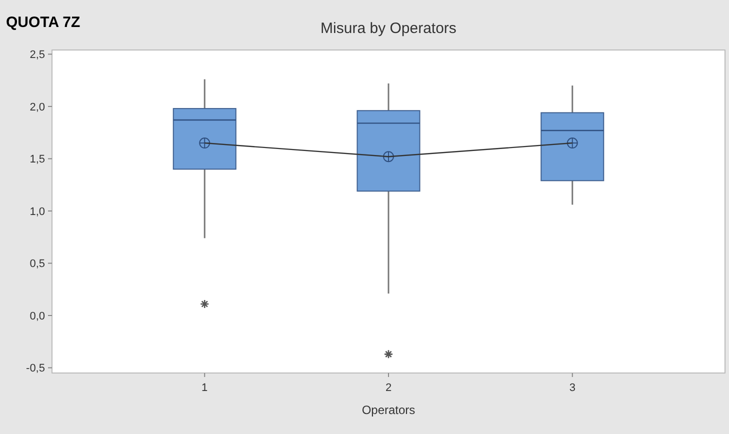  What do you see at coordinates (37, 264) in the screenshot?
I see `y-tick-label: 0,5` at bounding box center [37, 264].